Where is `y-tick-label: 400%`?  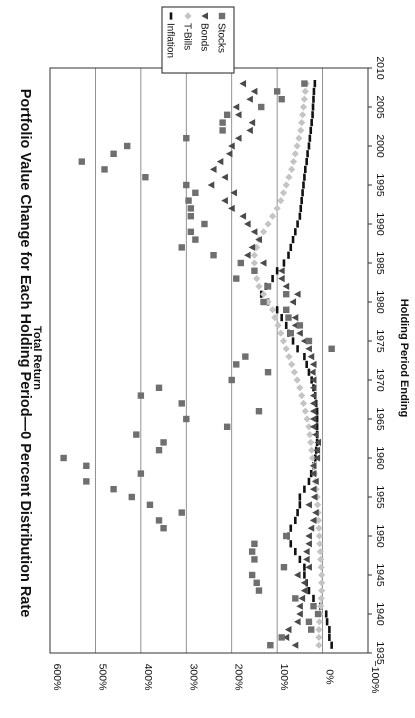 y-tick-label: 400% is located at coordinates (148, 677).